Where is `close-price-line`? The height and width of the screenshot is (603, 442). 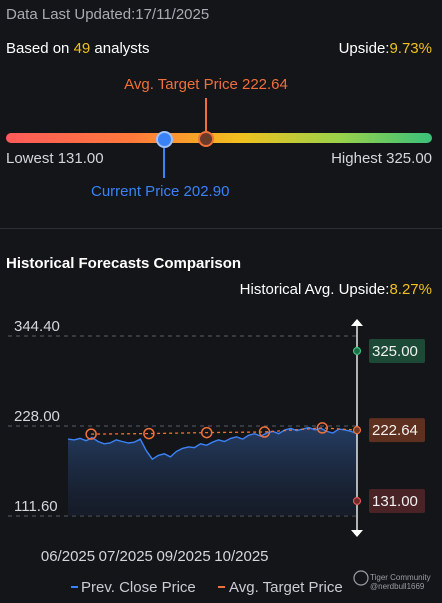 close-price-line is located at coordinates (212, 443).